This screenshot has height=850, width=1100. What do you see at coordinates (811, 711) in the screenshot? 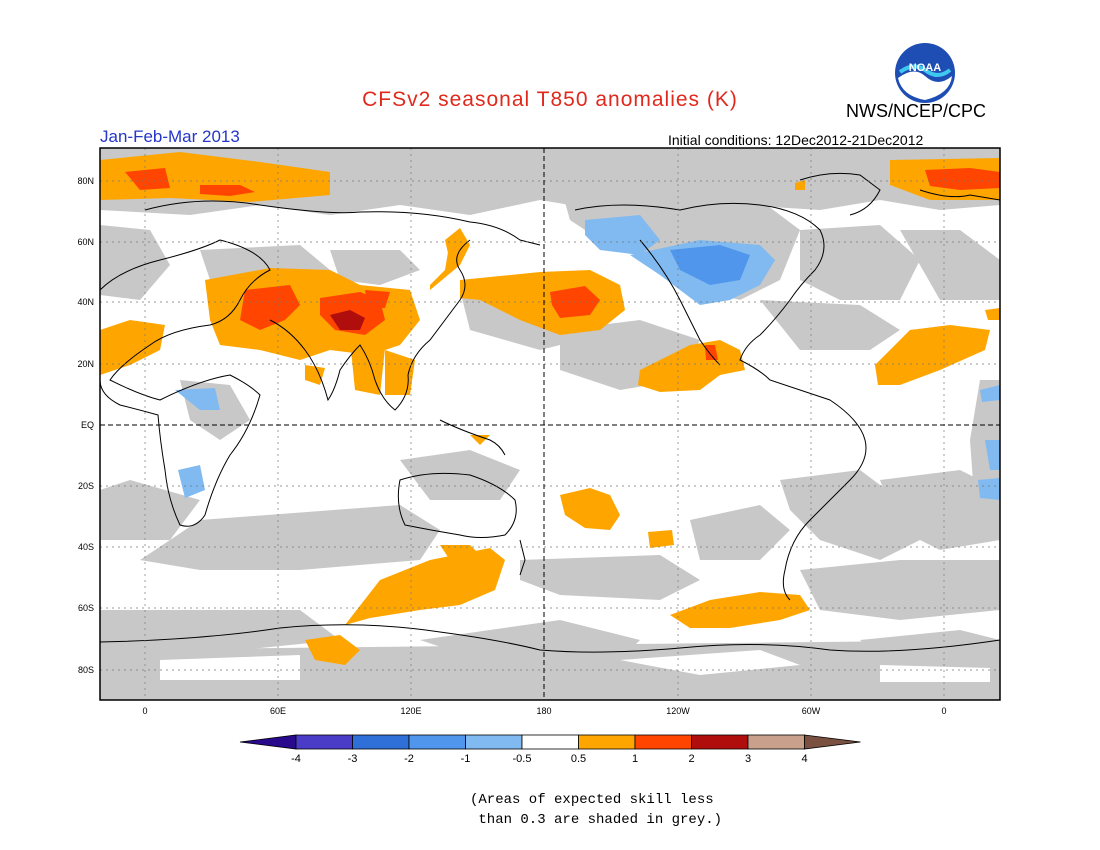
I see `lon-label: 60W` at bounding box center [811, 711].